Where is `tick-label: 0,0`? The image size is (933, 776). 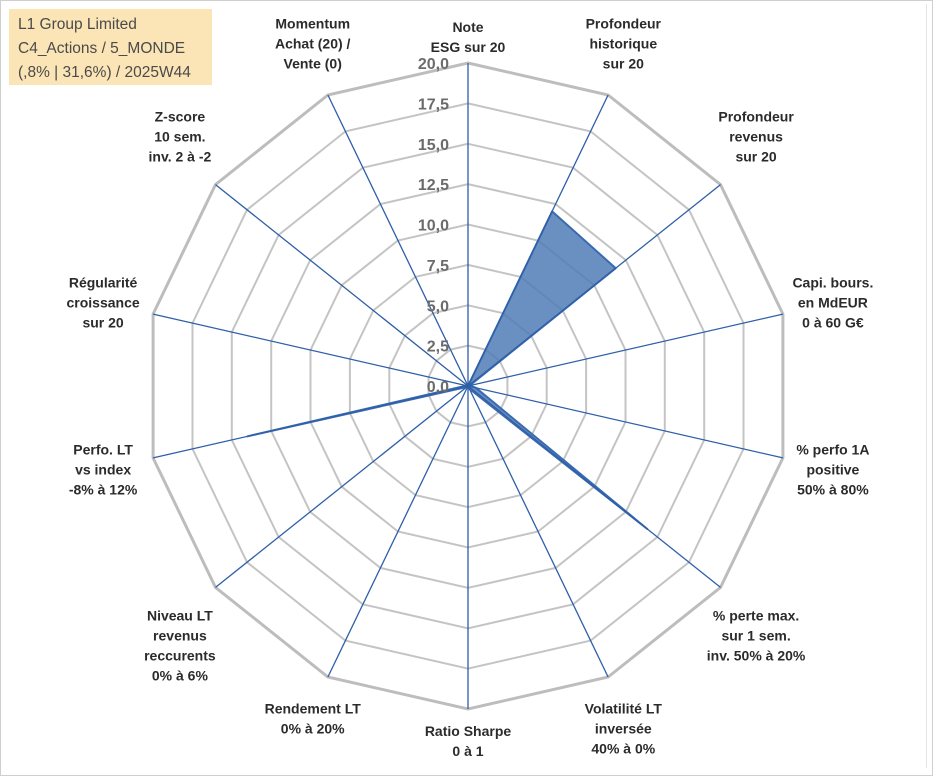
tick-label: 0,0 is located at coordinates (438, 387).